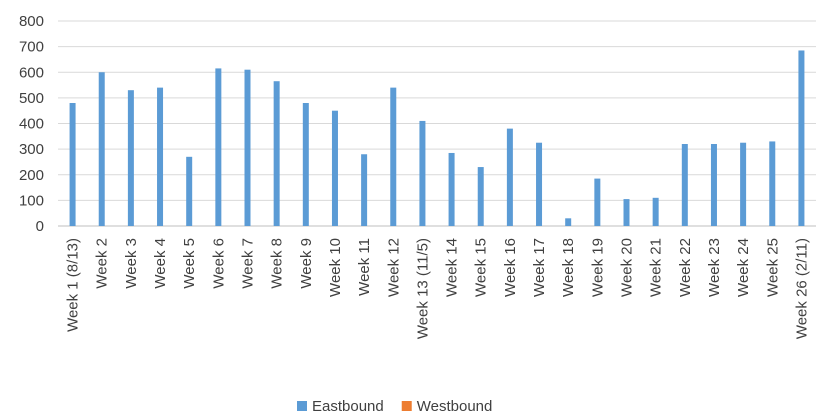  Describe the element at coordinates (455, 406) in the screenshot. I see `legend-label-westbound: Westbound` at that location.